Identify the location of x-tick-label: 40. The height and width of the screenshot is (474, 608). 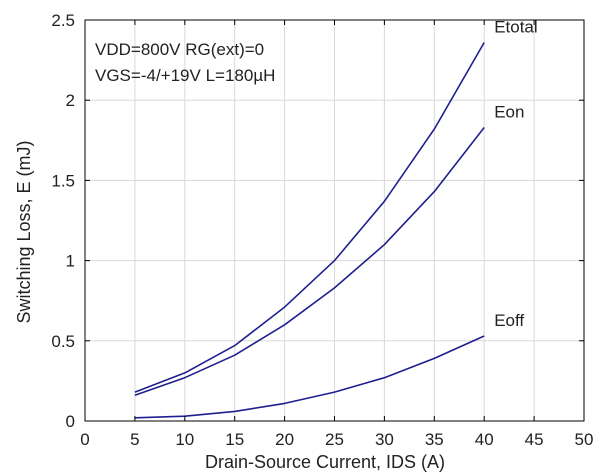
(484, 439).